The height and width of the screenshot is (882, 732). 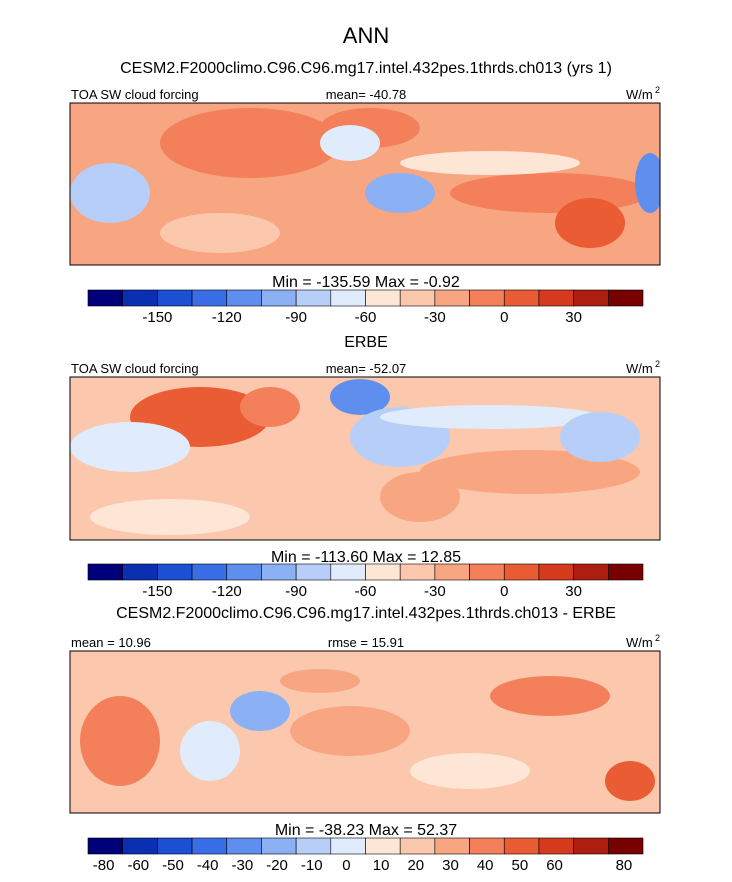 I want to click on colorbar-label: -50, so click(x=173, y=865).